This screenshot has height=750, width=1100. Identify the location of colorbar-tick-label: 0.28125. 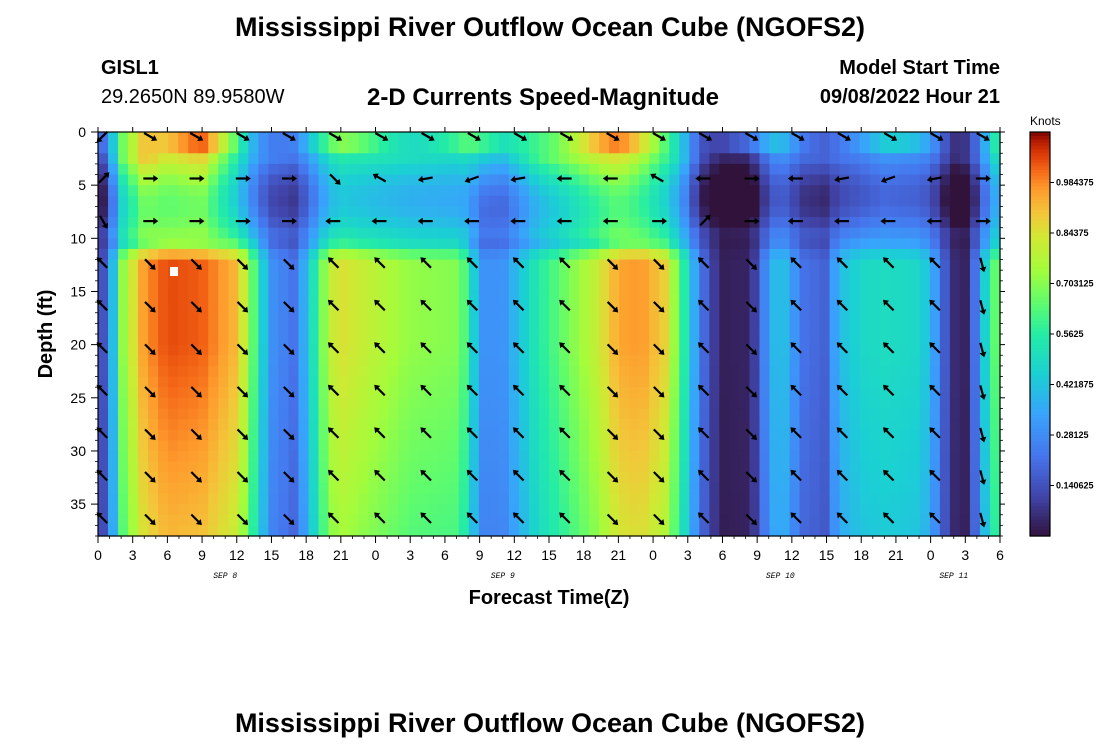
(1072, 435).